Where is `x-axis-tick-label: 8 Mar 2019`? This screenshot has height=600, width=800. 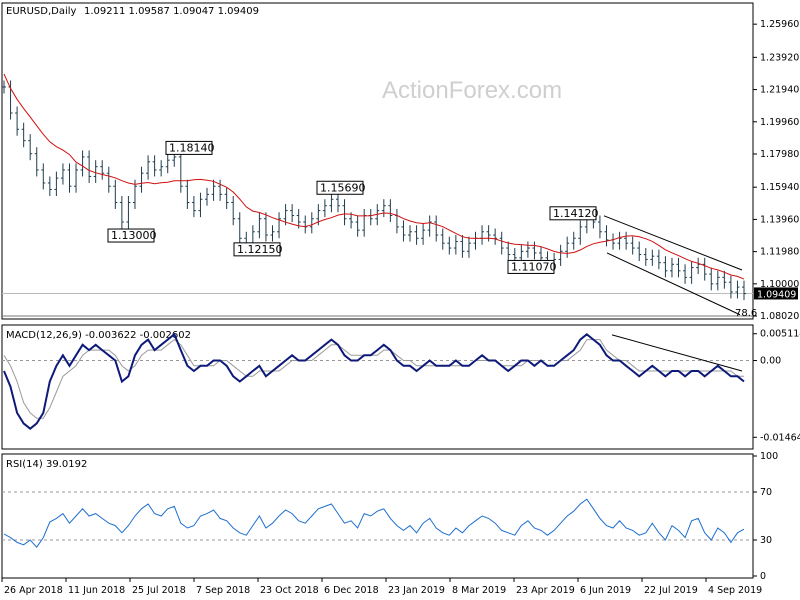
x-axis-tick-label: 8 Mar 2019 is located at coordinates (479, 590).